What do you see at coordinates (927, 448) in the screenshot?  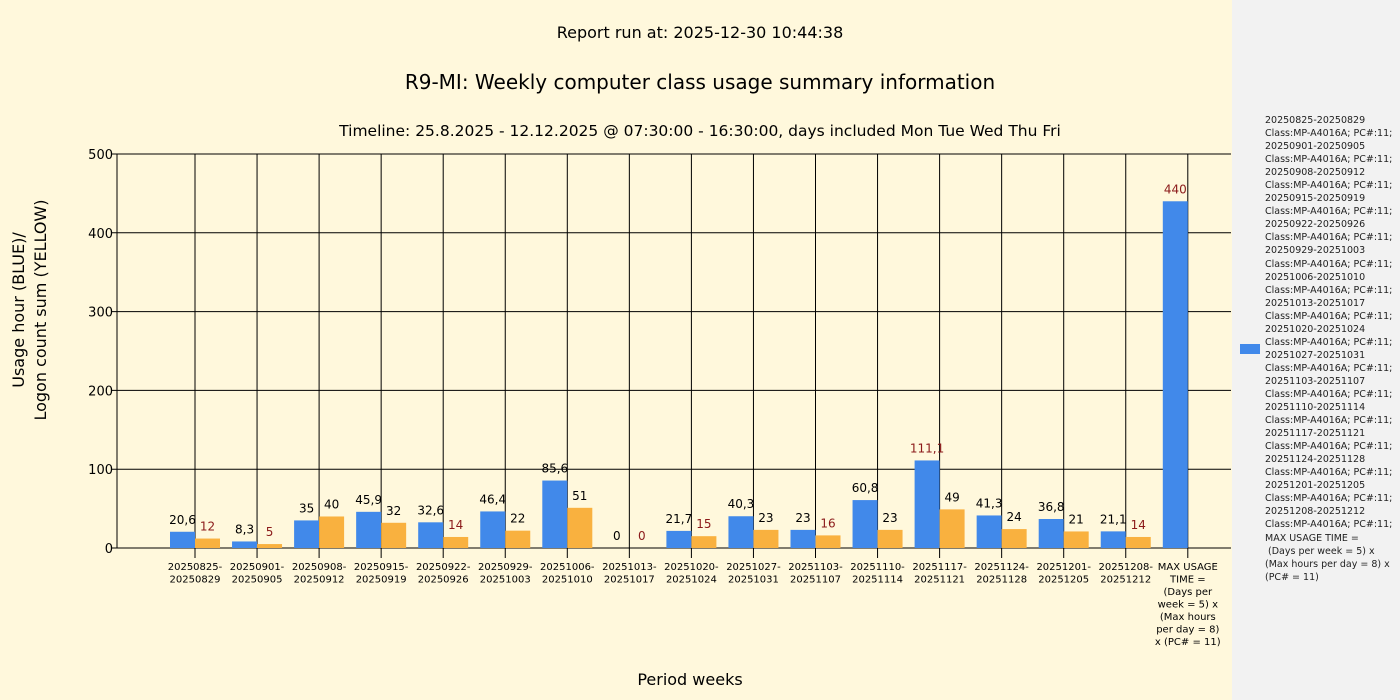 I see `data-label: 111,1` at bounding box center [927, 448].